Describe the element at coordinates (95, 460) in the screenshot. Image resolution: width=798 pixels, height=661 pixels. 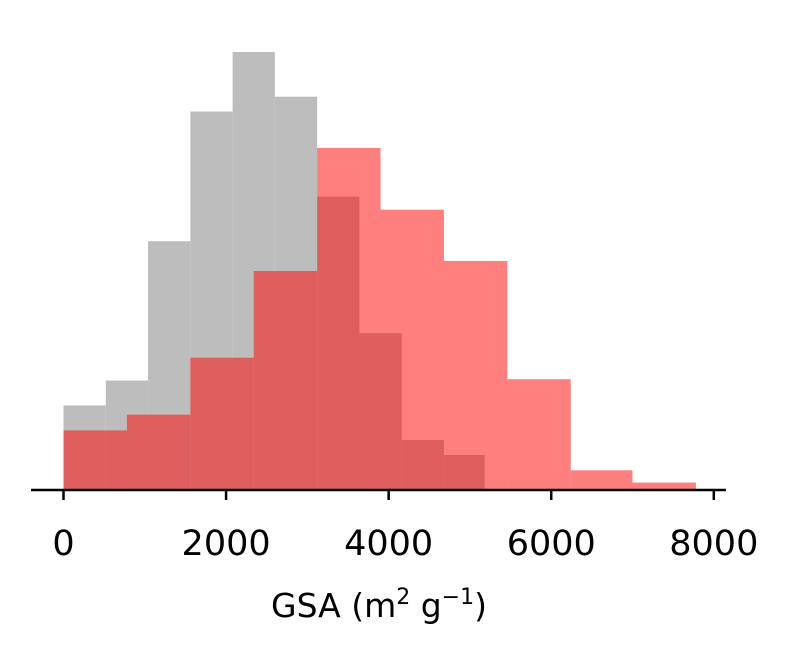
I see `histogram-bar-series2-bin1` at that location.